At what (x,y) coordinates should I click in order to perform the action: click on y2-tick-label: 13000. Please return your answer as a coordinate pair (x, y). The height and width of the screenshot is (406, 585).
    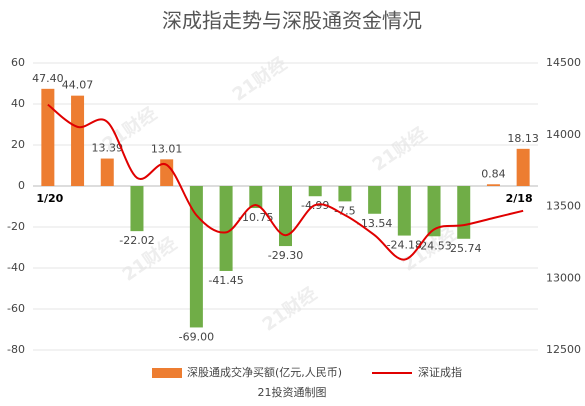
    Looking at the image, I should click on (563, 277).